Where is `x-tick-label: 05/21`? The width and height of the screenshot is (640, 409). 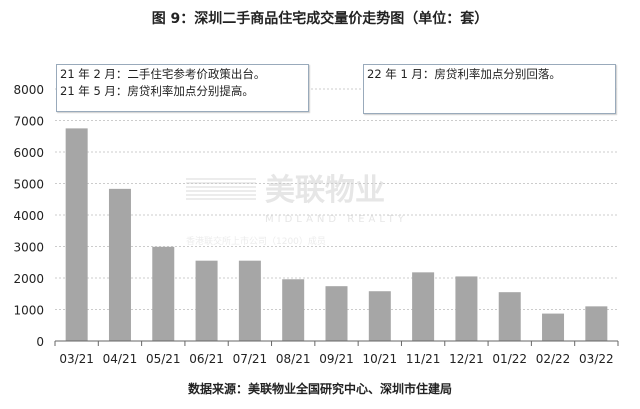 x-tick-label: 05/21 is located at coordinates (163, 359).